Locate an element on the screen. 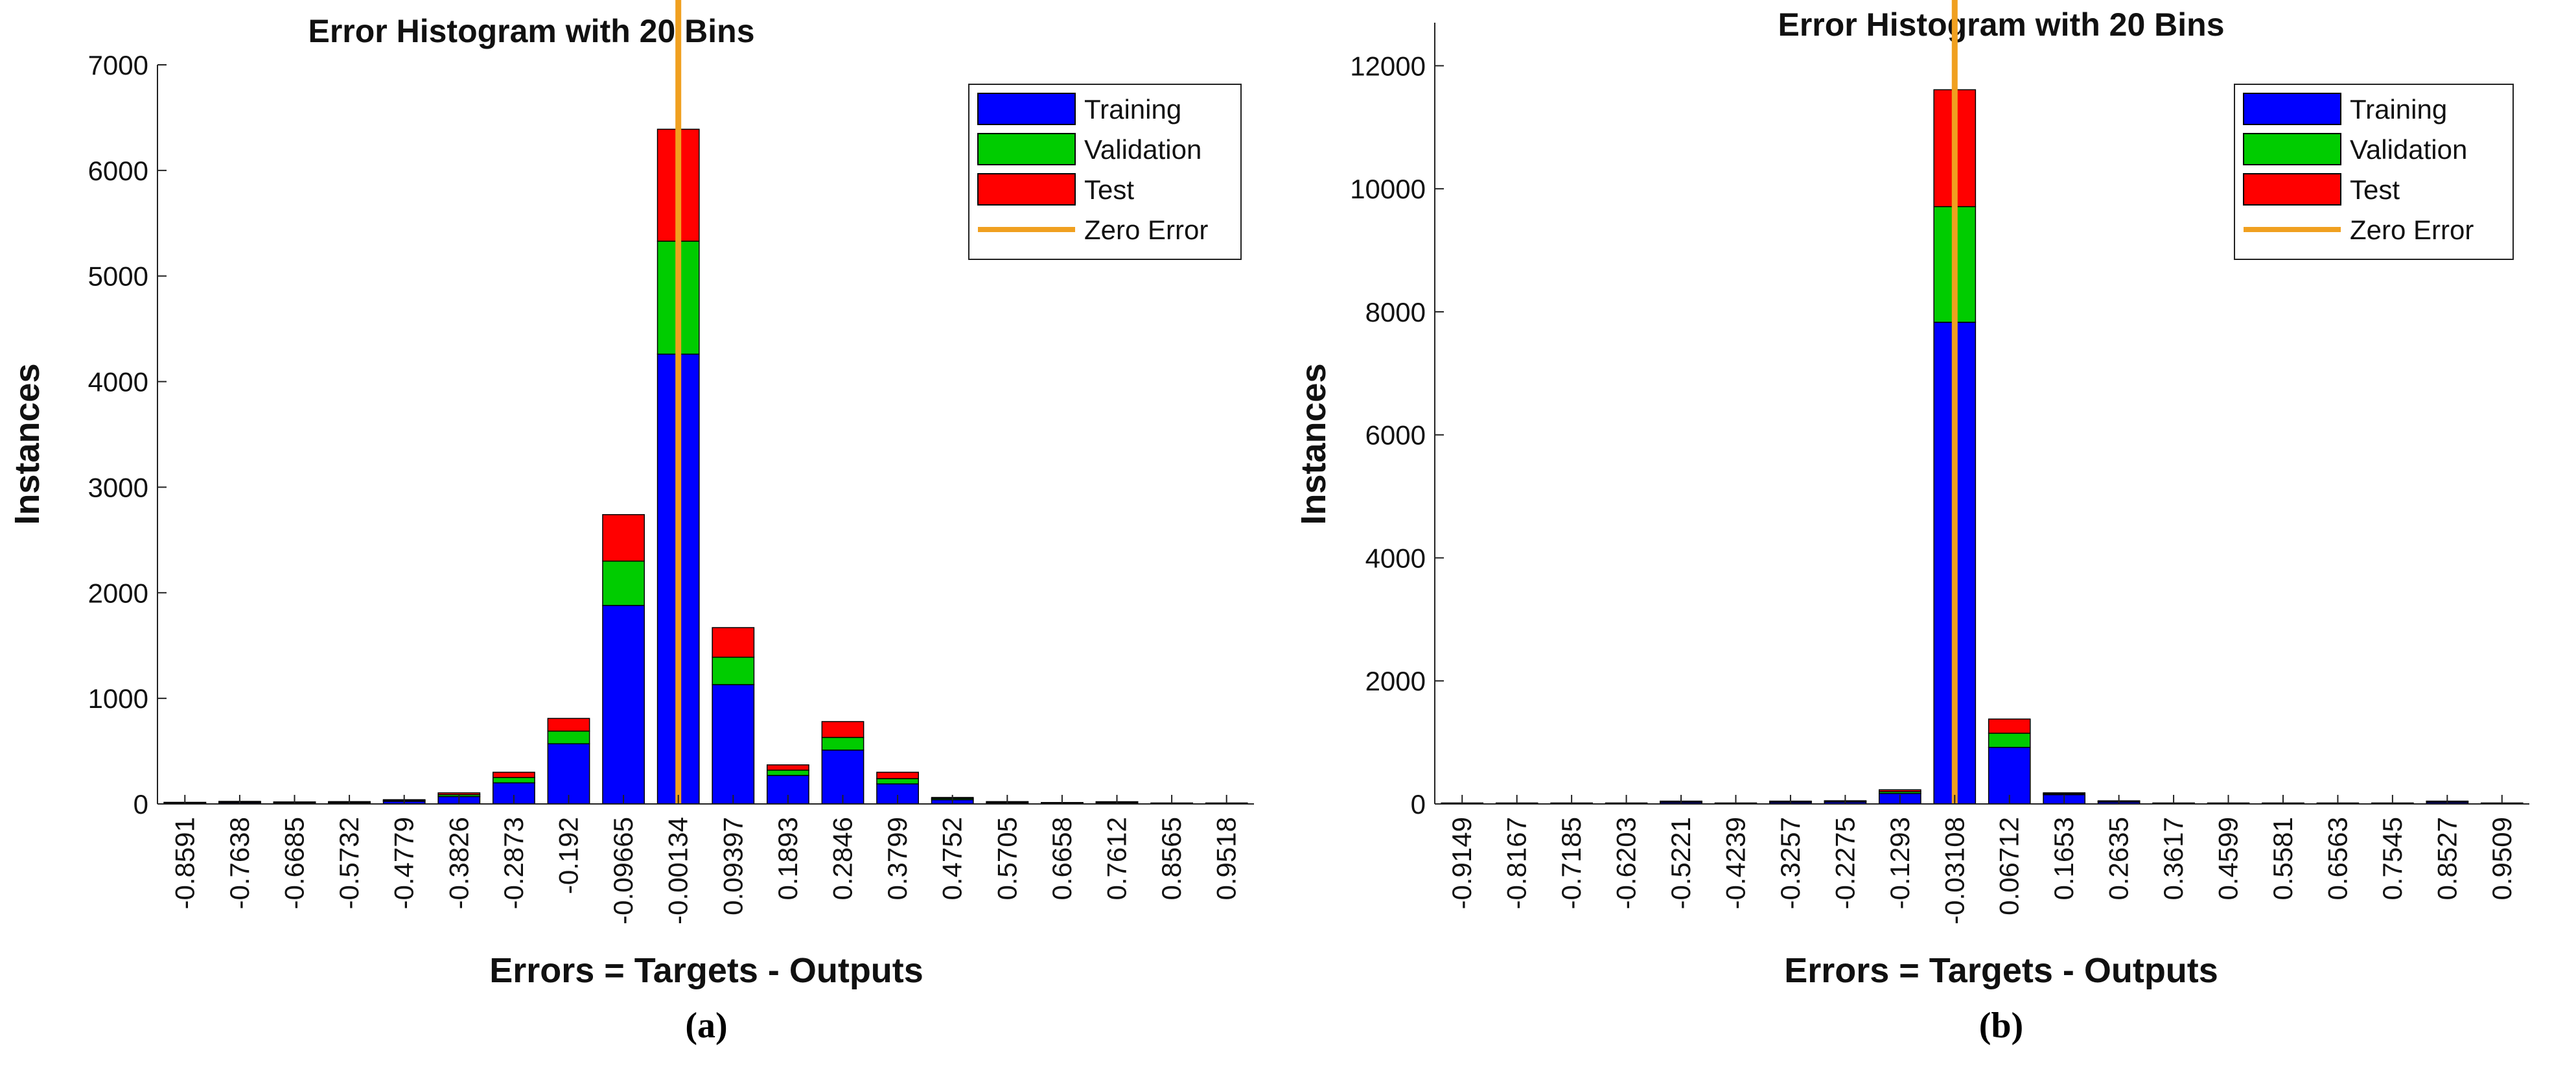 This screenshot has height=1073, width=2576. x-tick-label: 0.1893 is located at coordinates (787, 858).